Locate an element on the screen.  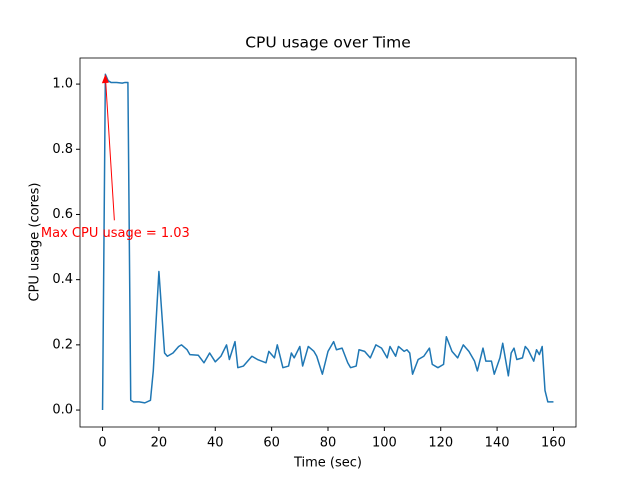
x-tick-label: 120 is located at coordinates (440, 443).